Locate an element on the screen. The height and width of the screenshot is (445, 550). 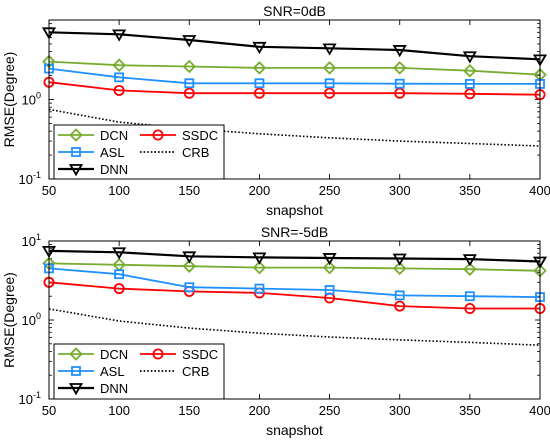
legend-label-dnn: DNN is located at coordinates (114, 169).